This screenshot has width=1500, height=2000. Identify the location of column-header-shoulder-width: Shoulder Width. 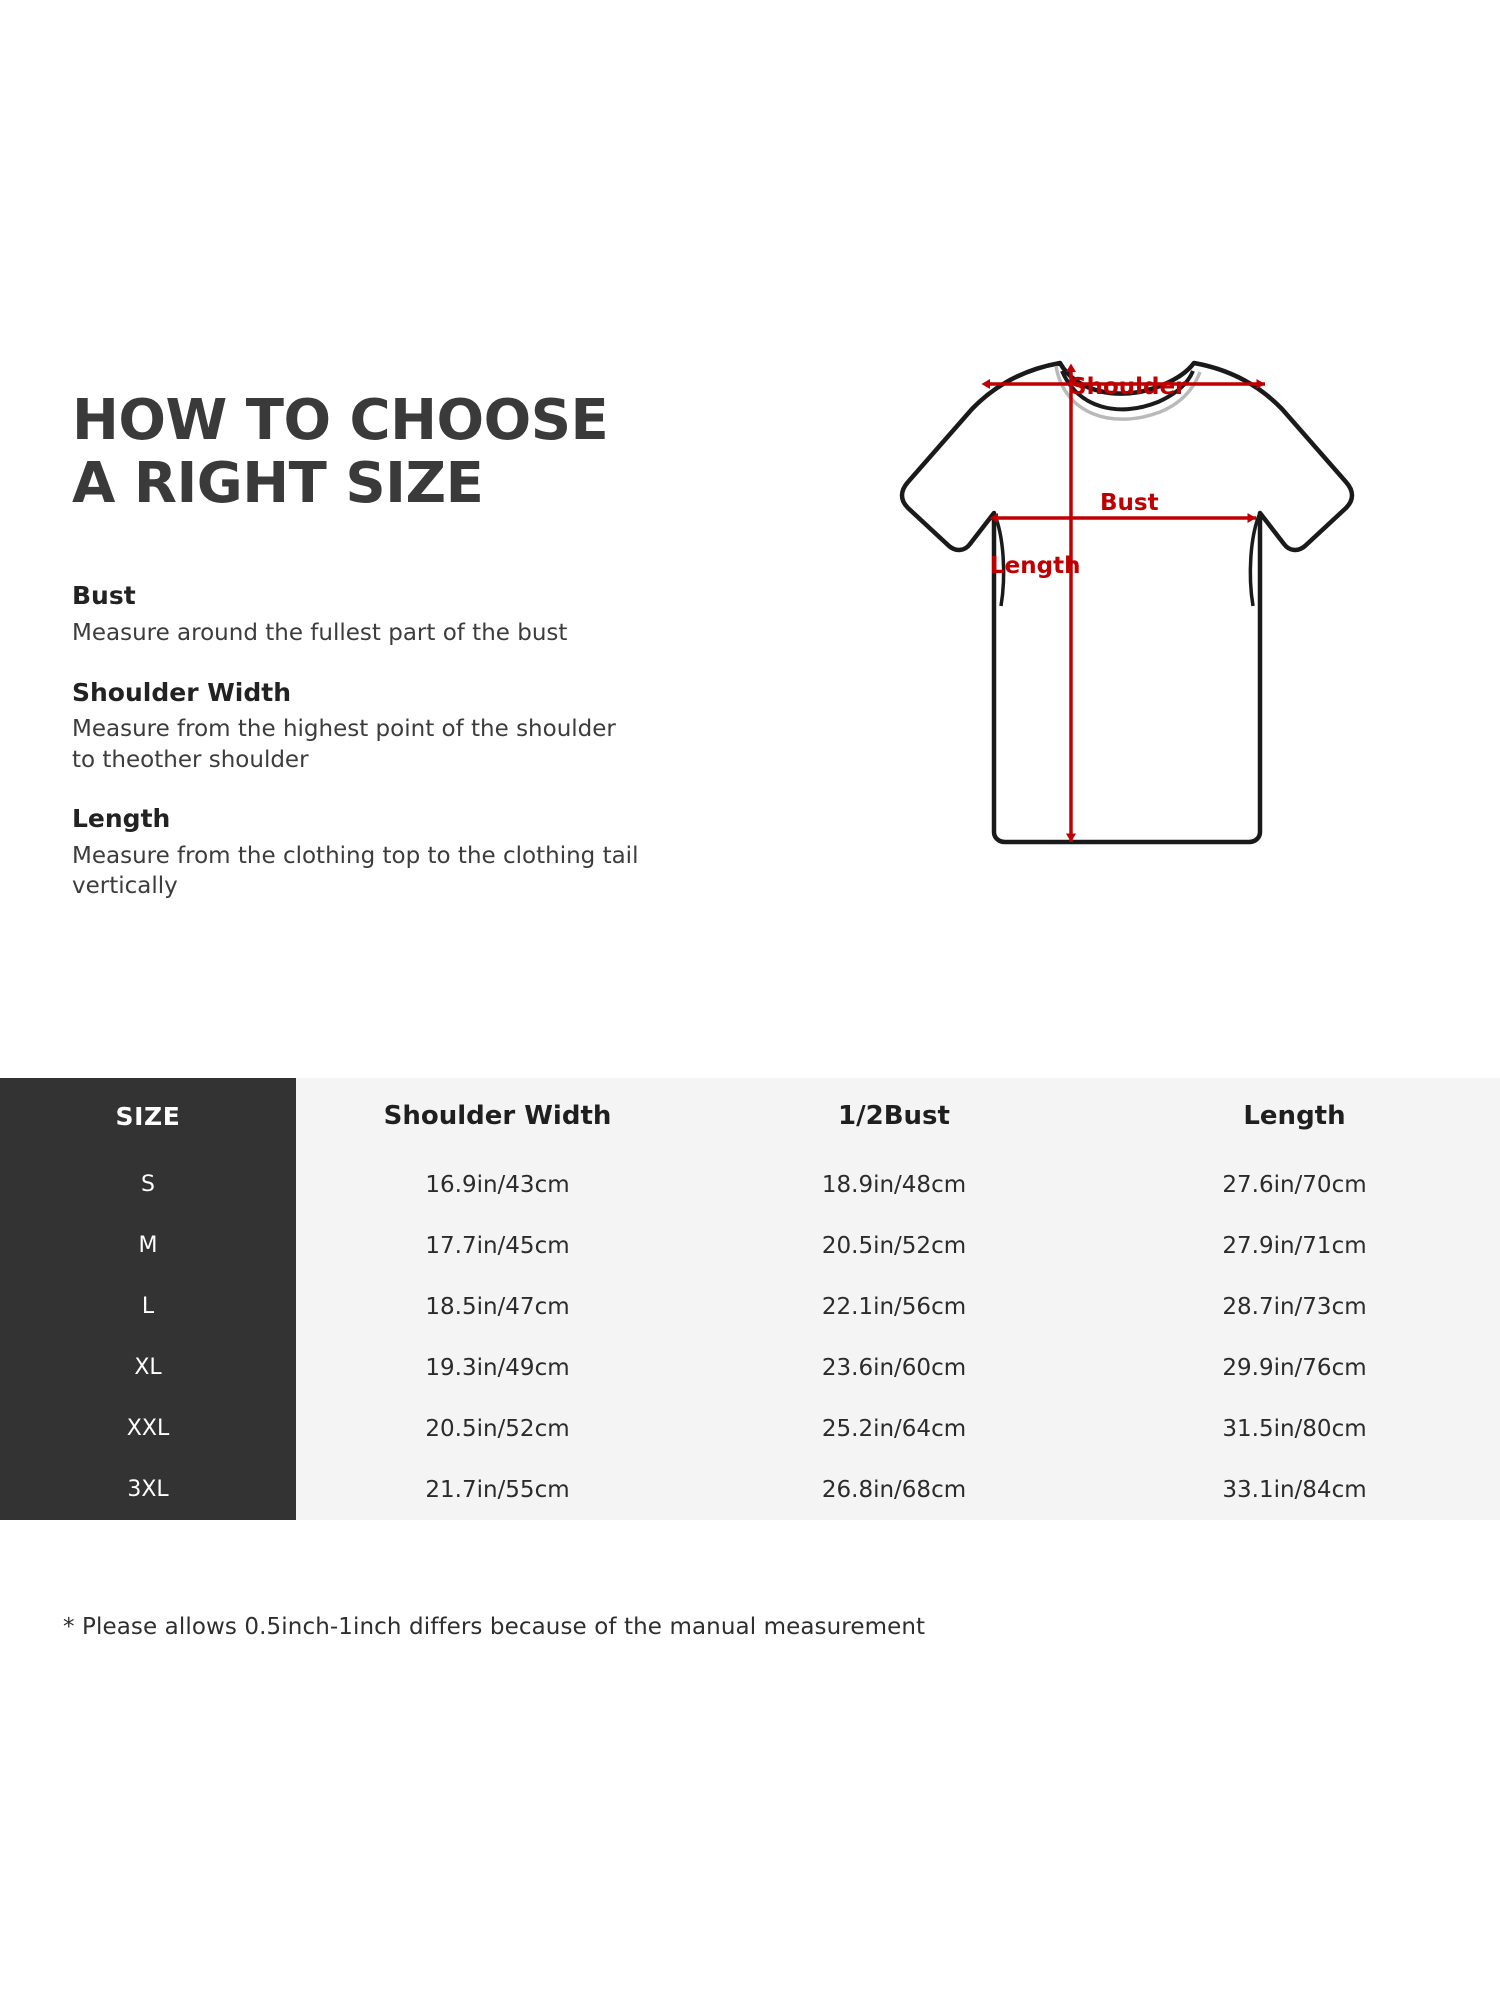
(497, 1116).